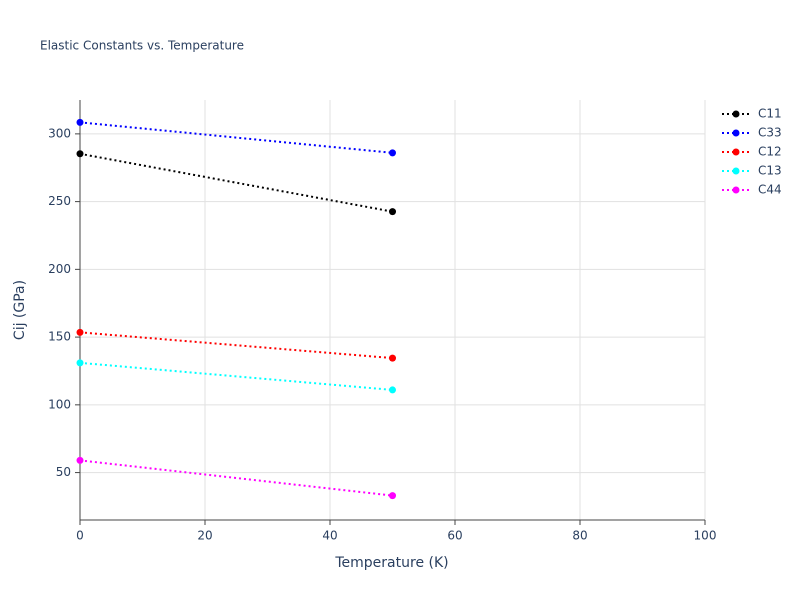  Describe the element at coordinates (705, 536) in the screenshot. I see `x-tick-label: 100` at that location.